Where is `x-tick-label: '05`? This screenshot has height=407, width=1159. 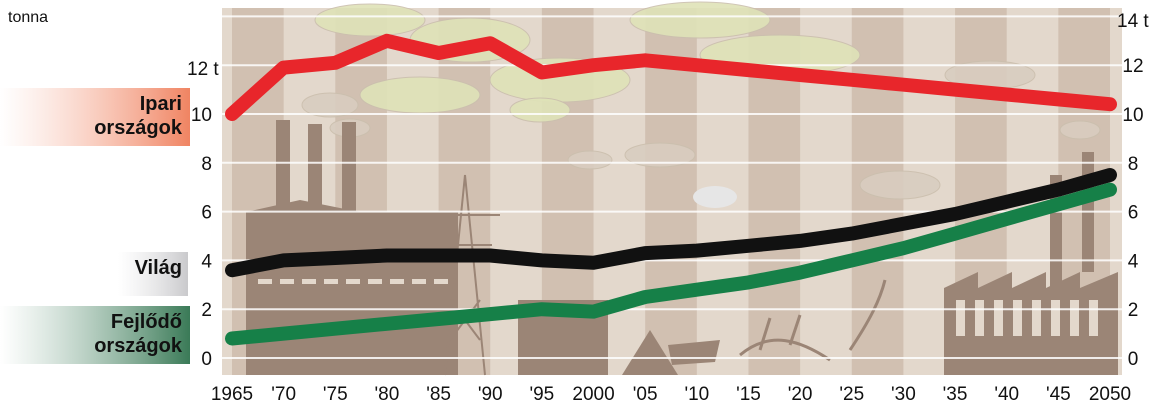 x-tick-label: '05 is located at coordinates (645, 394).